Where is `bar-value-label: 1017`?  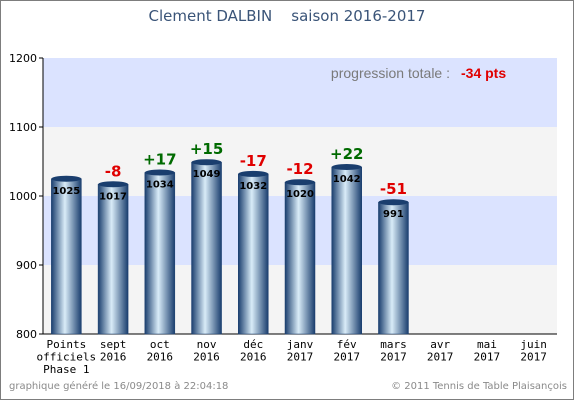
bar-value-label: 1017 is located at coordinates (113, 196).